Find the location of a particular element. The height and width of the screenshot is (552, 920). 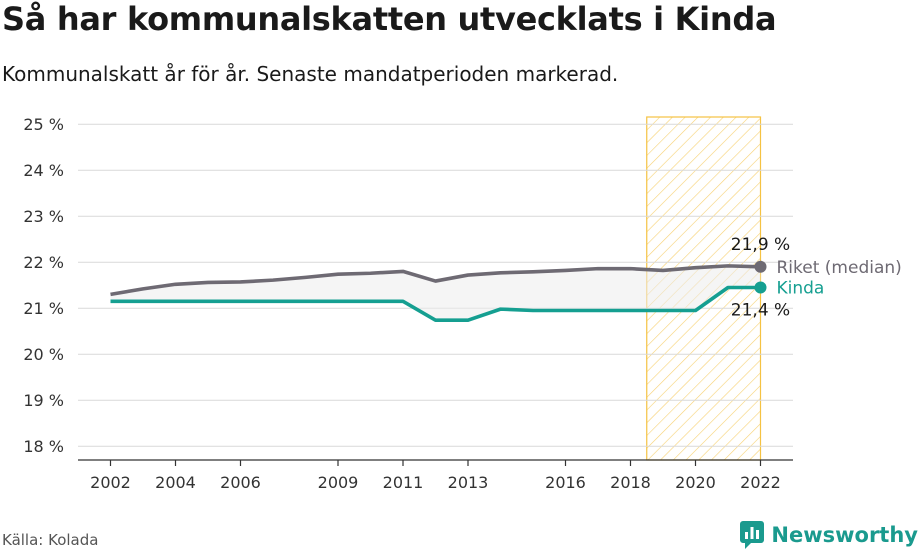

y-tick-label: 21 % is located at coordinates (43, 308).